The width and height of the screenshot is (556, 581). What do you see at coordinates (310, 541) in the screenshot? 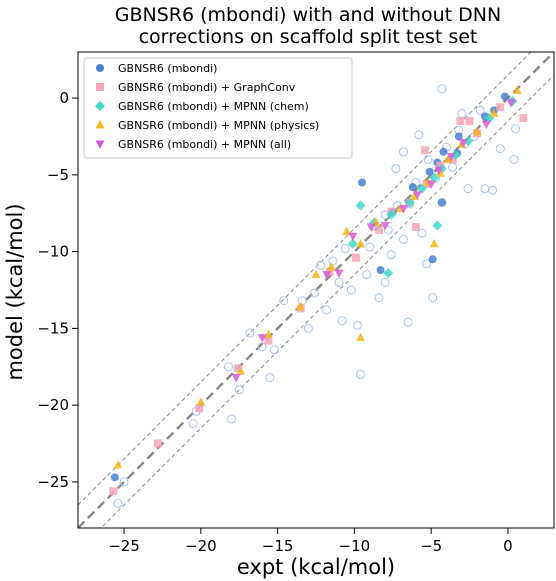
I see `x-axis-ticks: −25 −20 −15 −10 −5 0` at bounding box center [310, 541].